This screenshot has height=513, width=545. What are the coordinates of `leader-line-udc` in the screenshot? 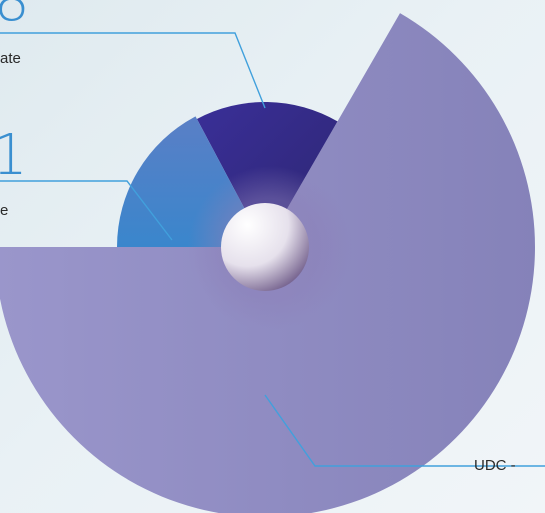 It's located at (404, 430).